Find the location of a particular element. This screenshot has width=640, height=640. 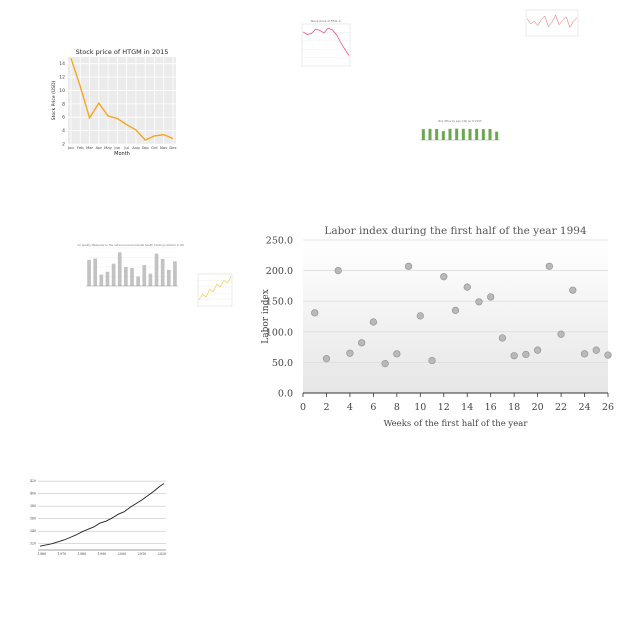

y-axis-label: Labor index is located at coordinates (266, 316).